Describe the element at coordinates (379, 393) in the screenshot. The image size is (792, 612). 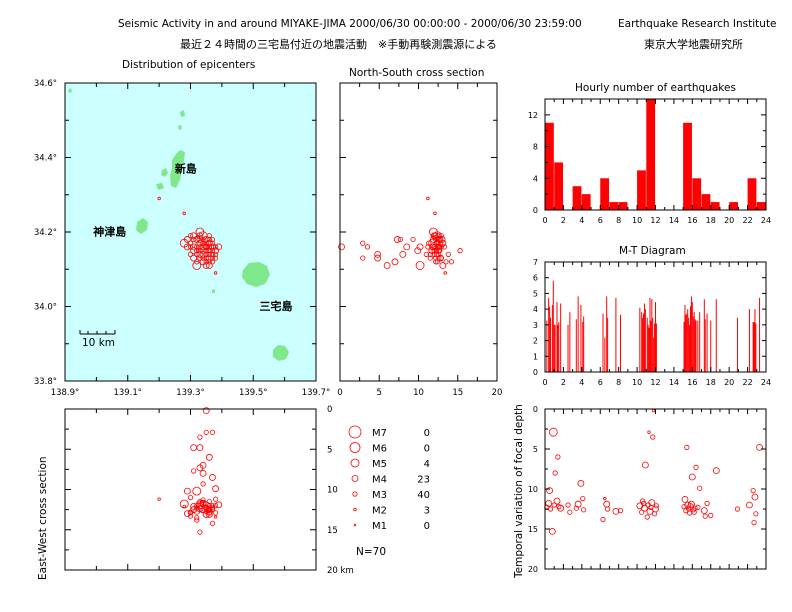
I see `ns-x-tick-label: 5` at that location.